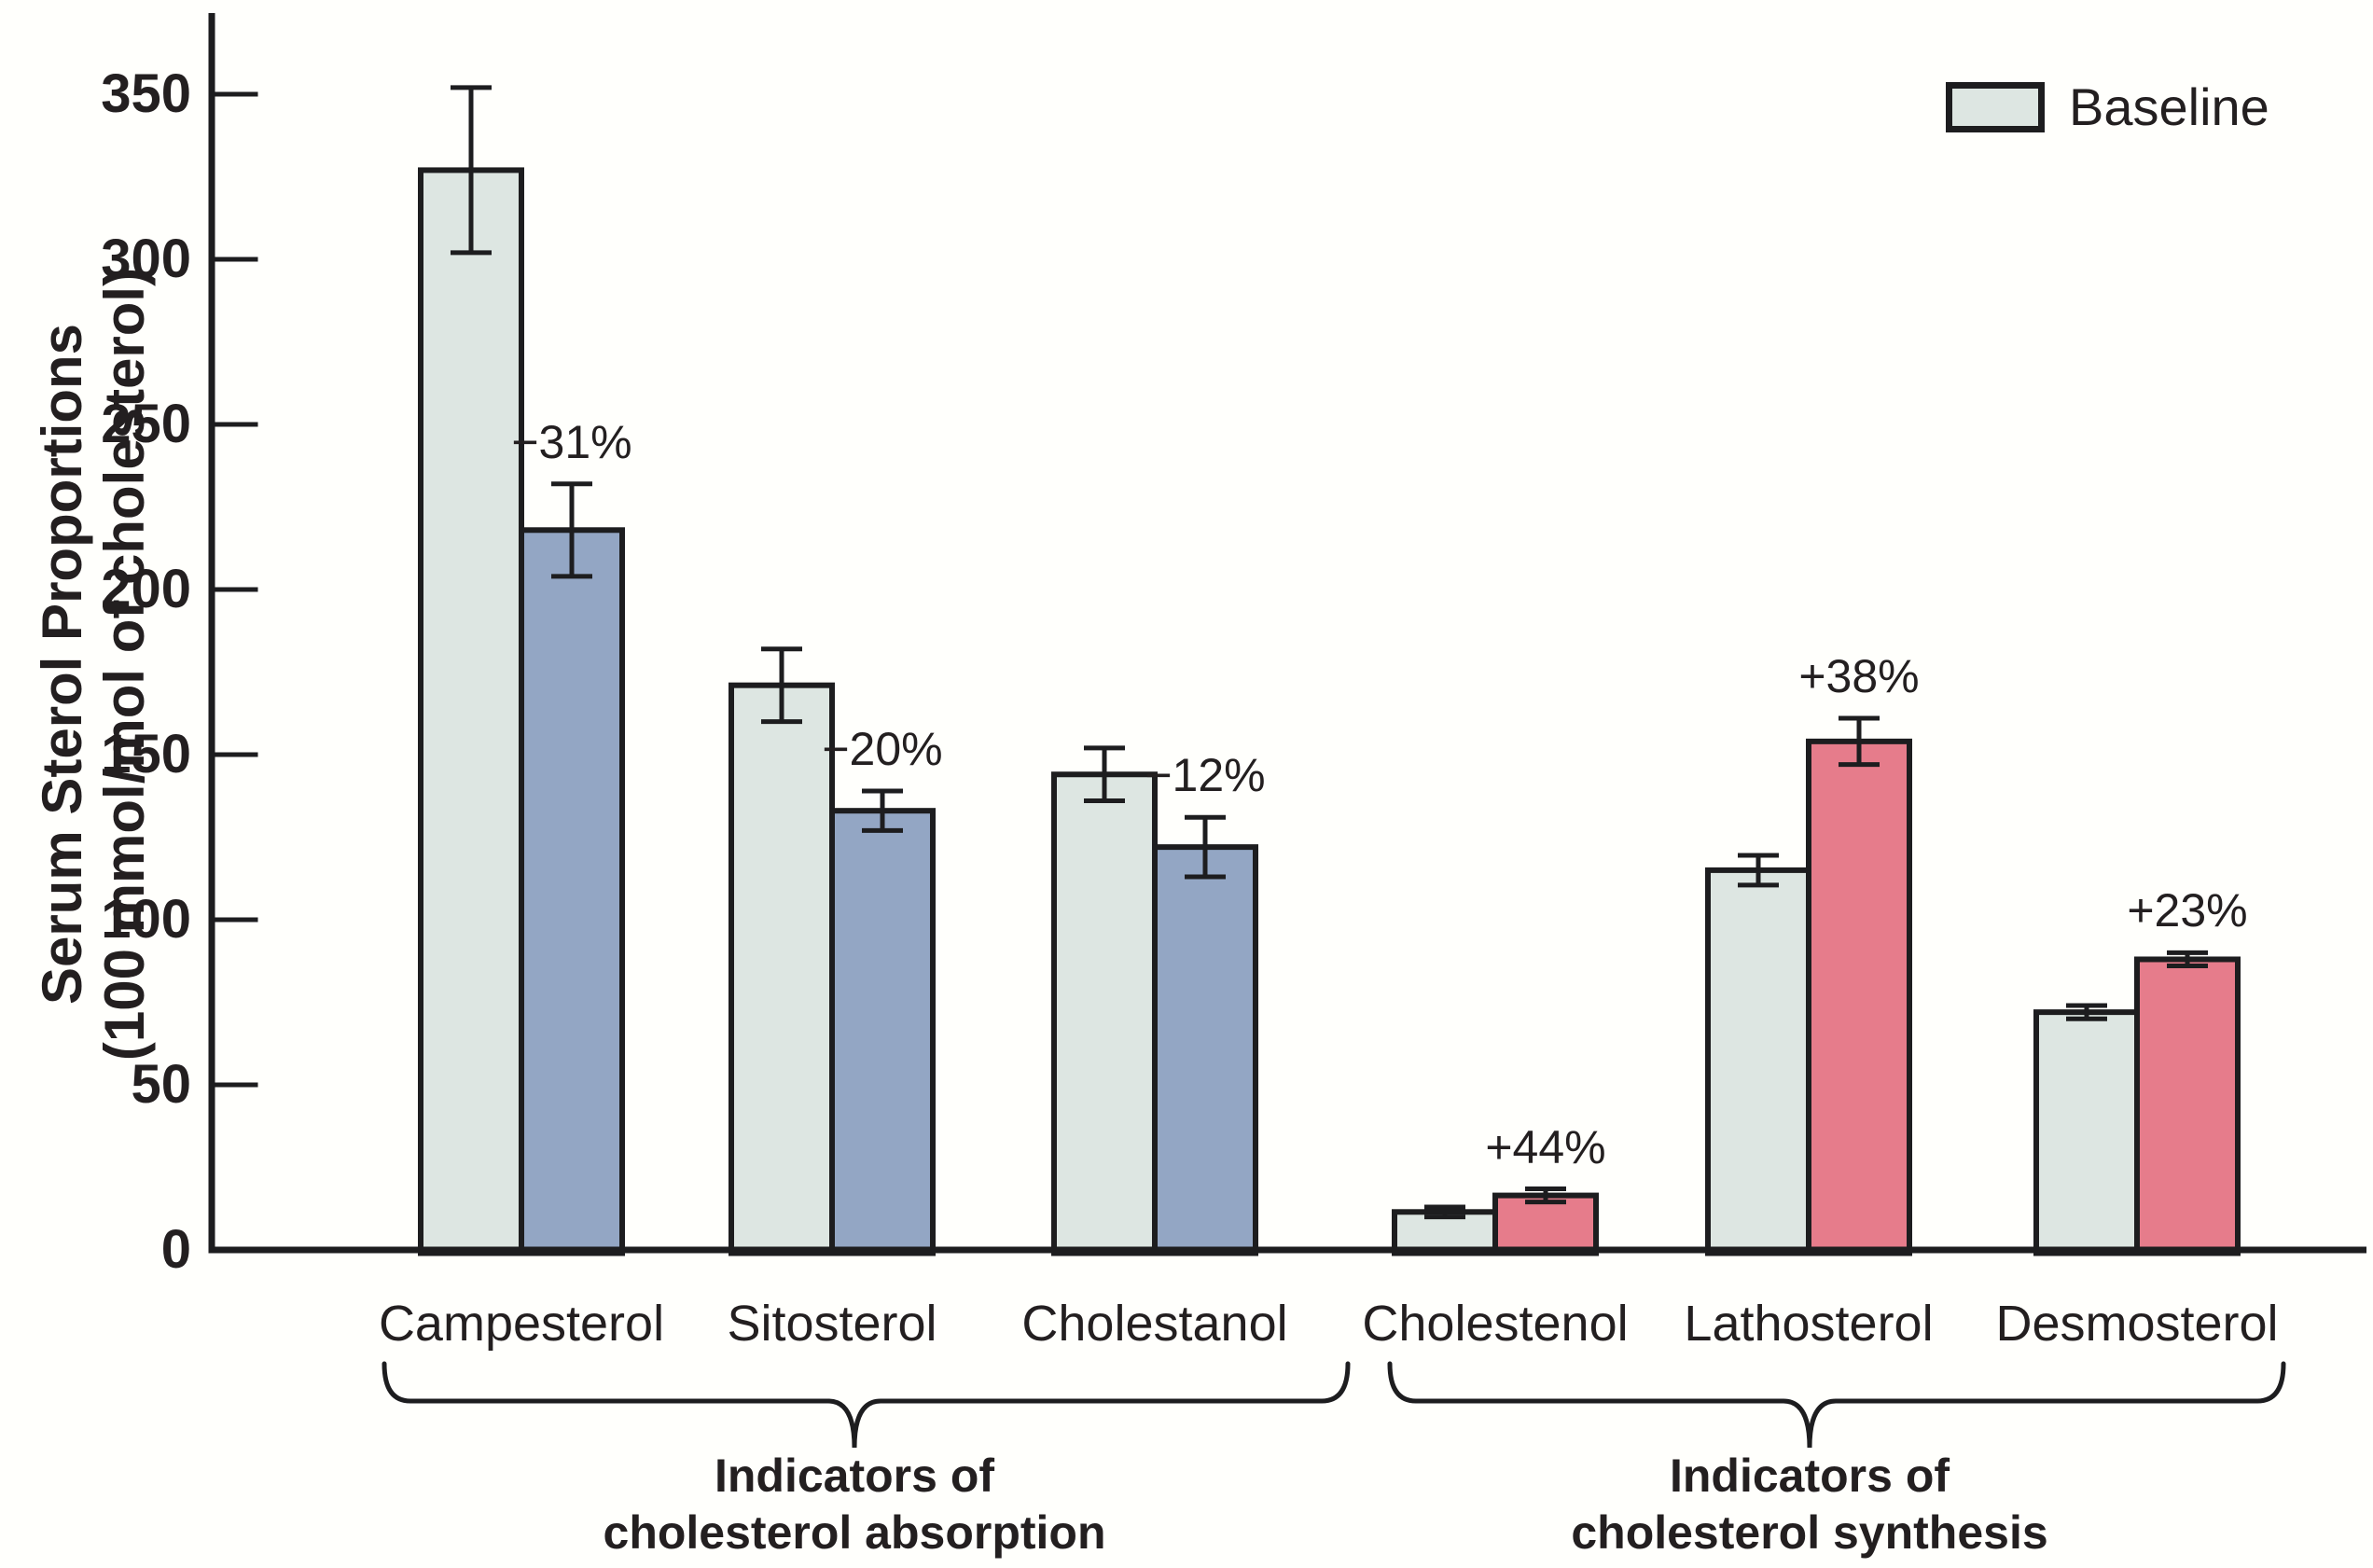 Image resolution: width=2373 pixels, height=1568 pixels. Describe the element at coordinates (882, 810) in the screenshot. I see `error-bar-treatment-sitosterol` at that location.